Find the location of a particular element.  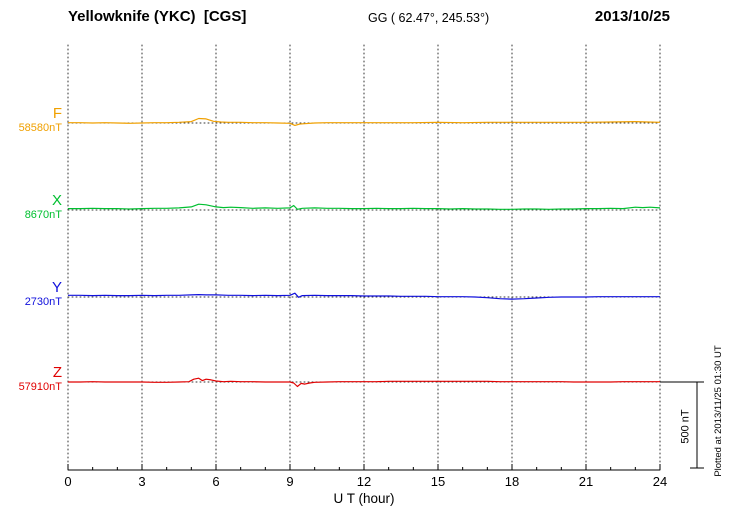

x-tick-label-18: 18 is located at coordinates (512, 481).